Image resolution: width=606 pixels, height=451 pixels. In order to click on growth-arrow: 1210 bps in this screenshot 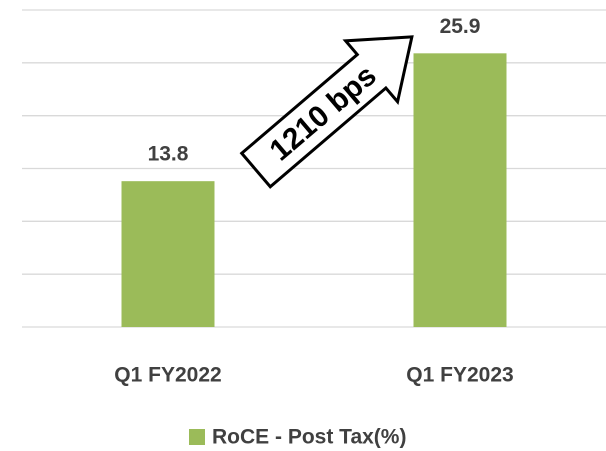, I will do `click(326, 112)`.